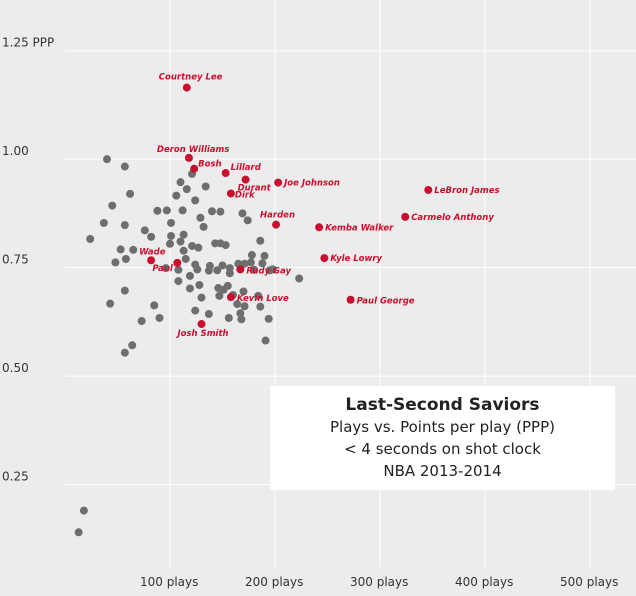 This screenshot has width=636, height=596. I want to click on x-tick-label: 200 plays, so click(274, 582).